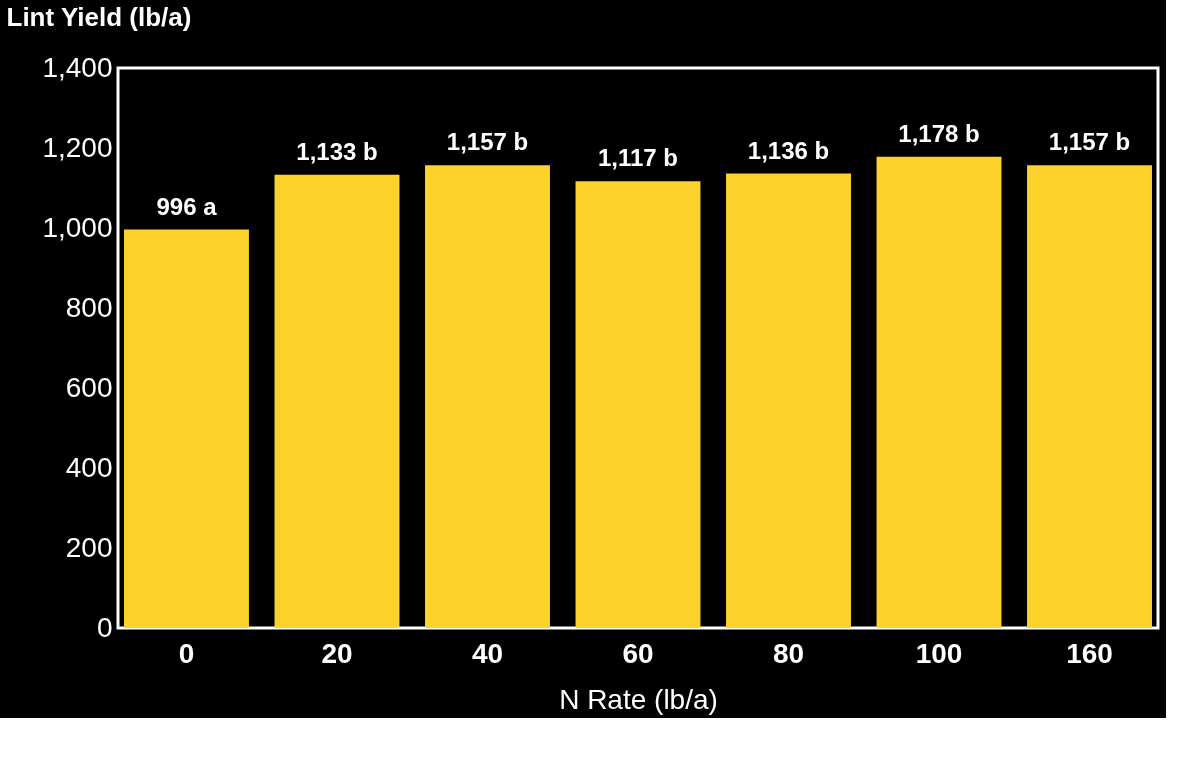 The width and height of the screenshot is (1198, 770). What do you see at coordinates (487, 653) in the screenshot?
I see `x-tick-label: 40` at bounding box center [487, 653].